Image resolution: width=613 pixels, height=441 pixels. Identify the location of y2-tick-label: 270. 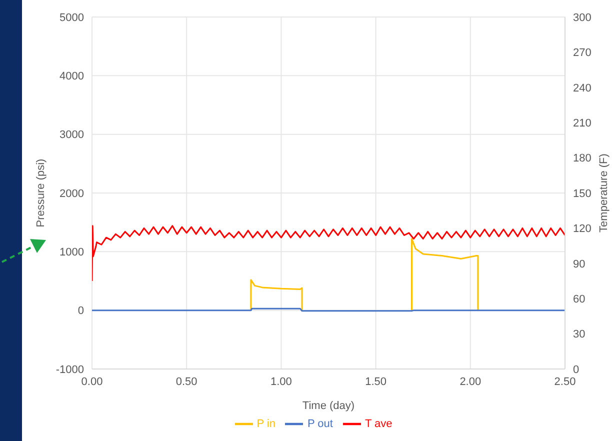
(582, 53).